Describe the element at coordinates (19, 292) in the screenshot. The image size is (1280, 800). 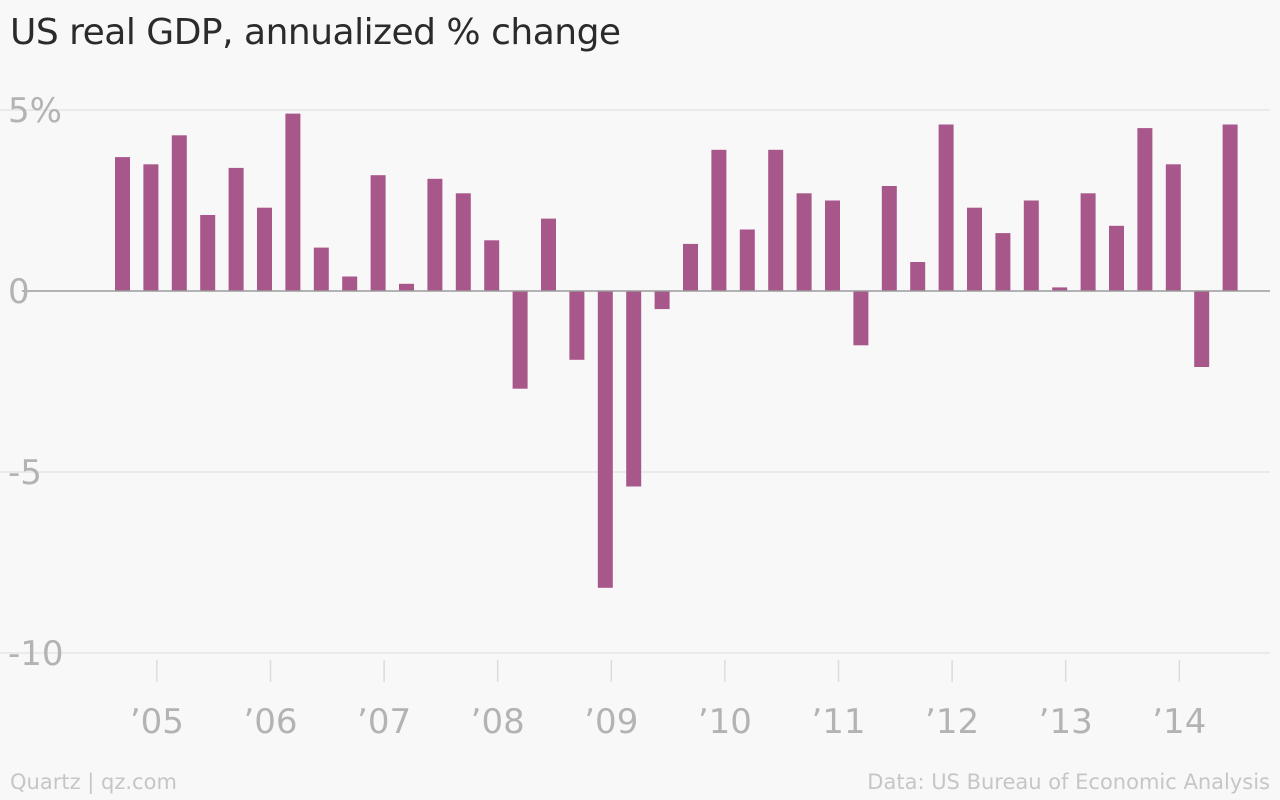
I see `y-tick-label: 0` at that location.